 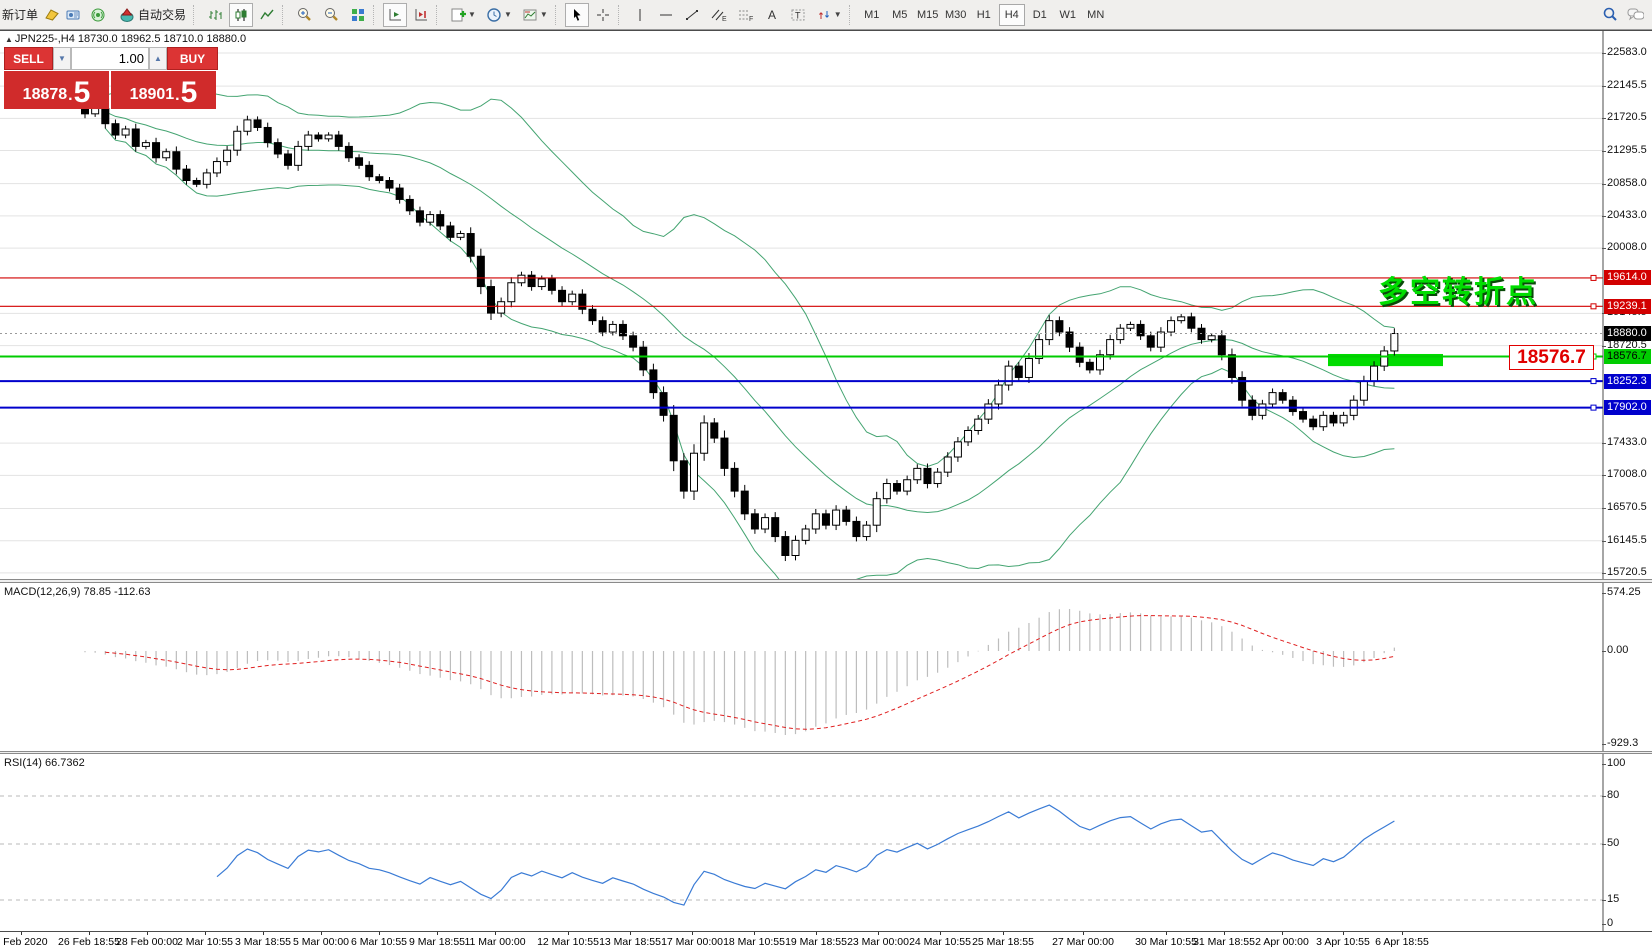 I want to click on chart-shift-icon, so click(x=421, y=14).